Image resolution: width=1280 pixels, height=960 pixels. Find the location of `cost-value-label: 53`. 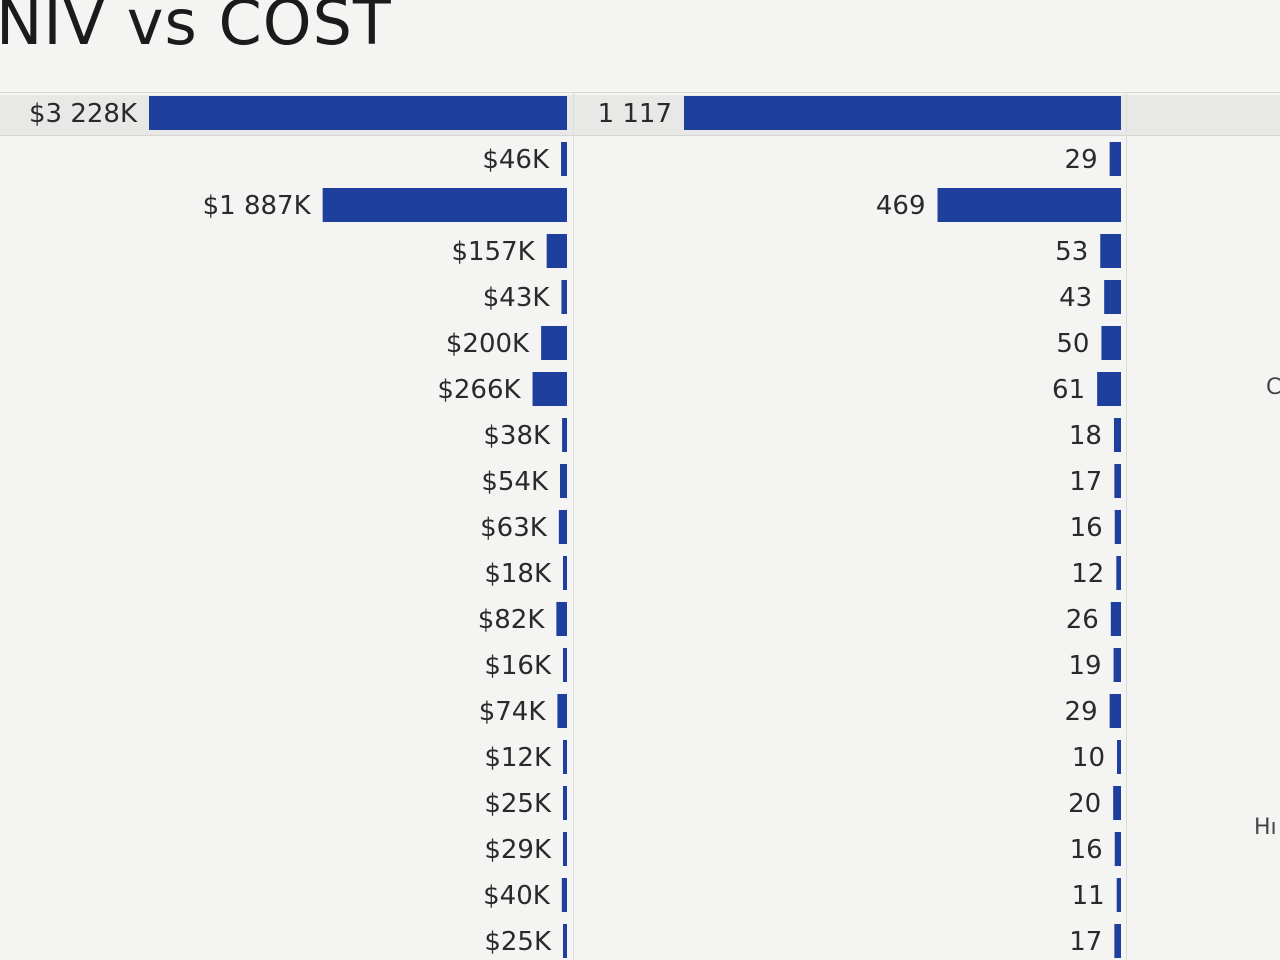

cost-value-label: 53 is located at coordinates (1071, 252).